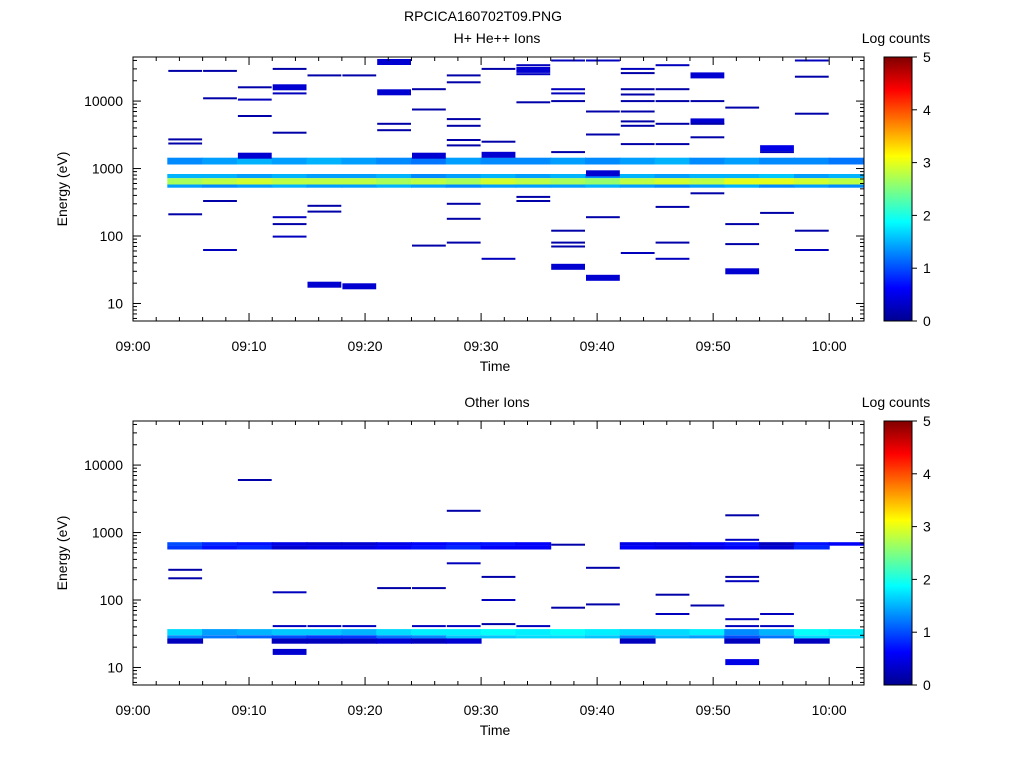 Image resolution: width=1024 pixels, height=773 pixels. I want to click on colorbar-ticks: 0 1 2 3 4 5, so click(921, 553).